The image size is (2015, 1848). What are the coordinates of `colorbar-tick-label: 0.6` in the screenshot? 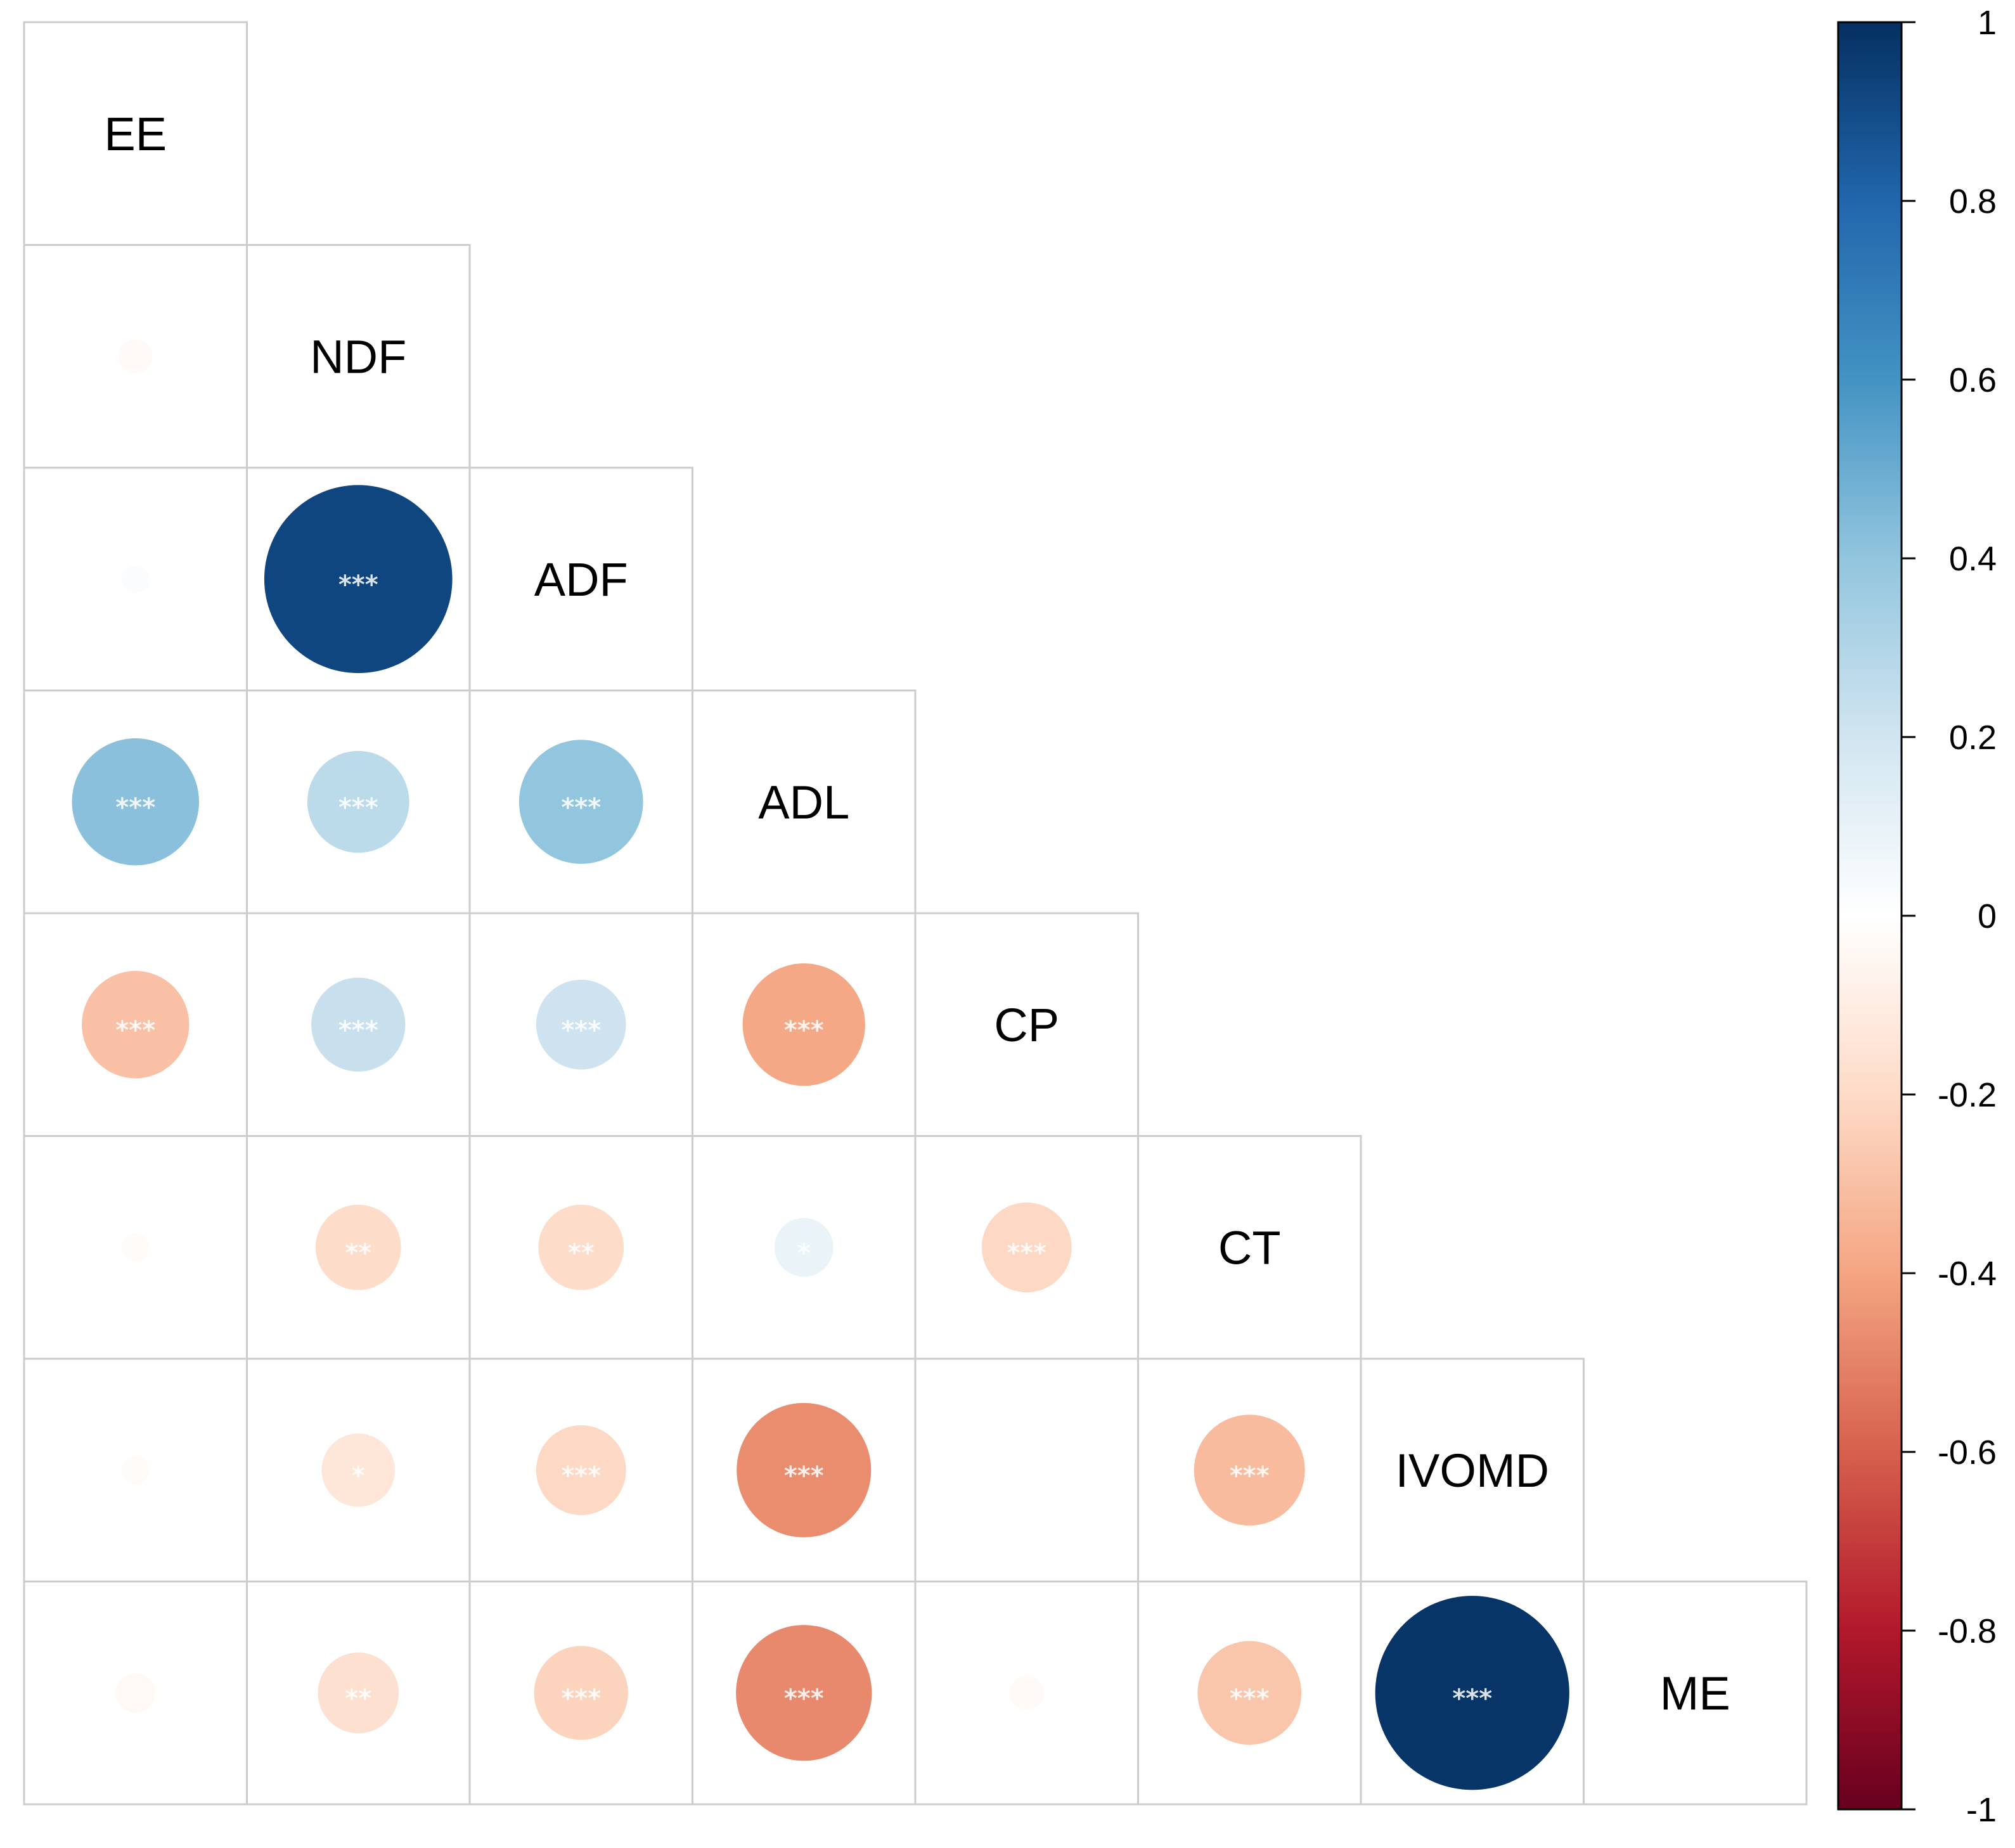 It's located at (1973, 380).